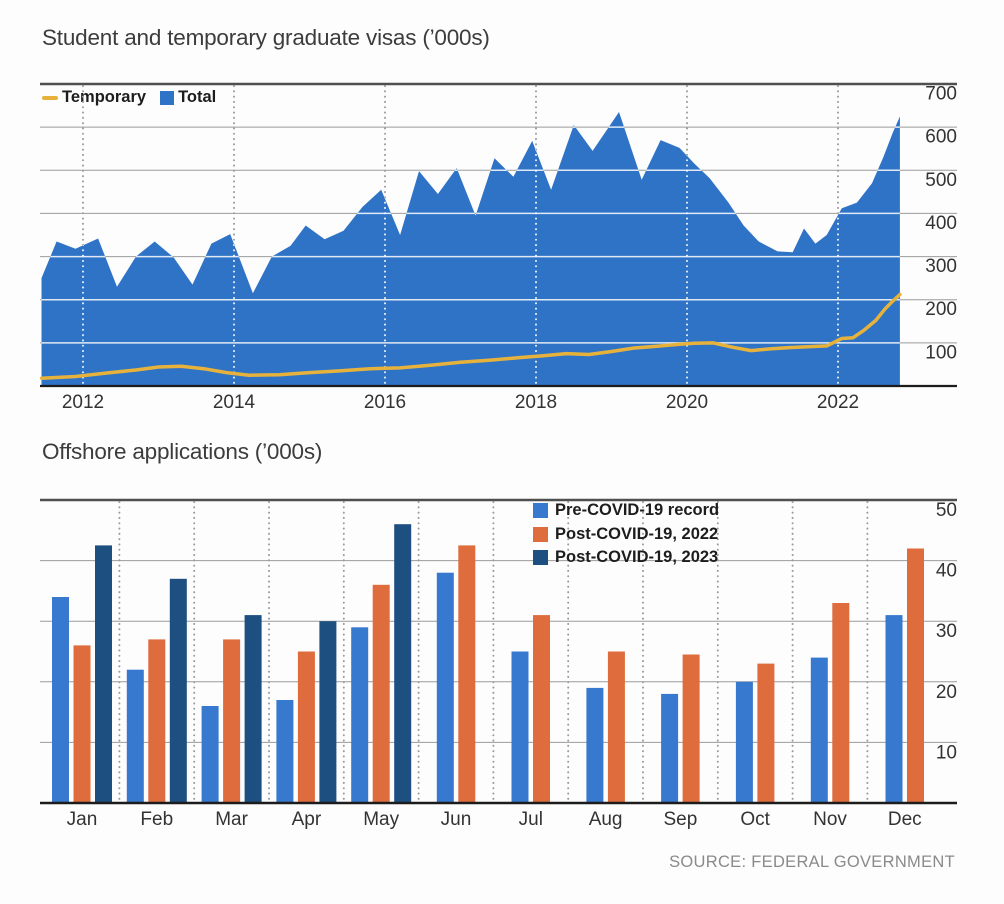 The width and height of the screenshot is (1004, 904). Describe the element at coordinates (941, 137) in the screenshot. I see `y-tick-label: 600` at that location.